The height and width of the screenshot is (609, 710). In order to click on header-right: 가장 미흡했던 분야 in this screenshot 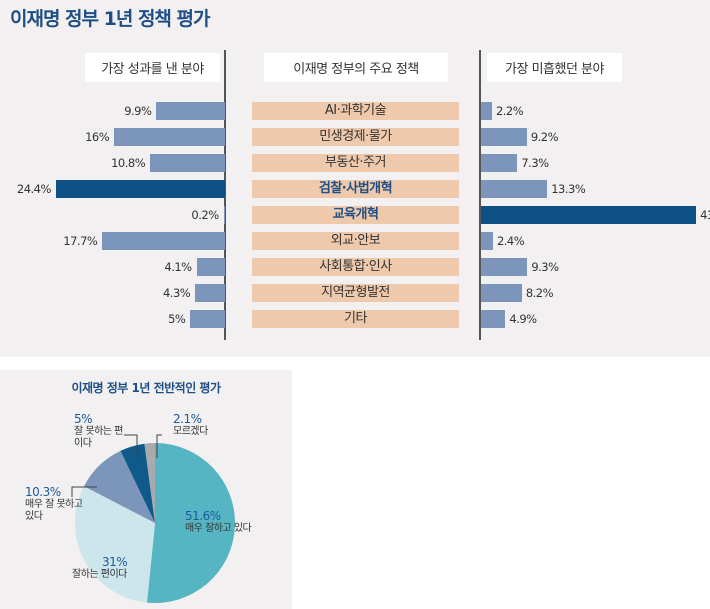, I will do `click(554, 67)`.